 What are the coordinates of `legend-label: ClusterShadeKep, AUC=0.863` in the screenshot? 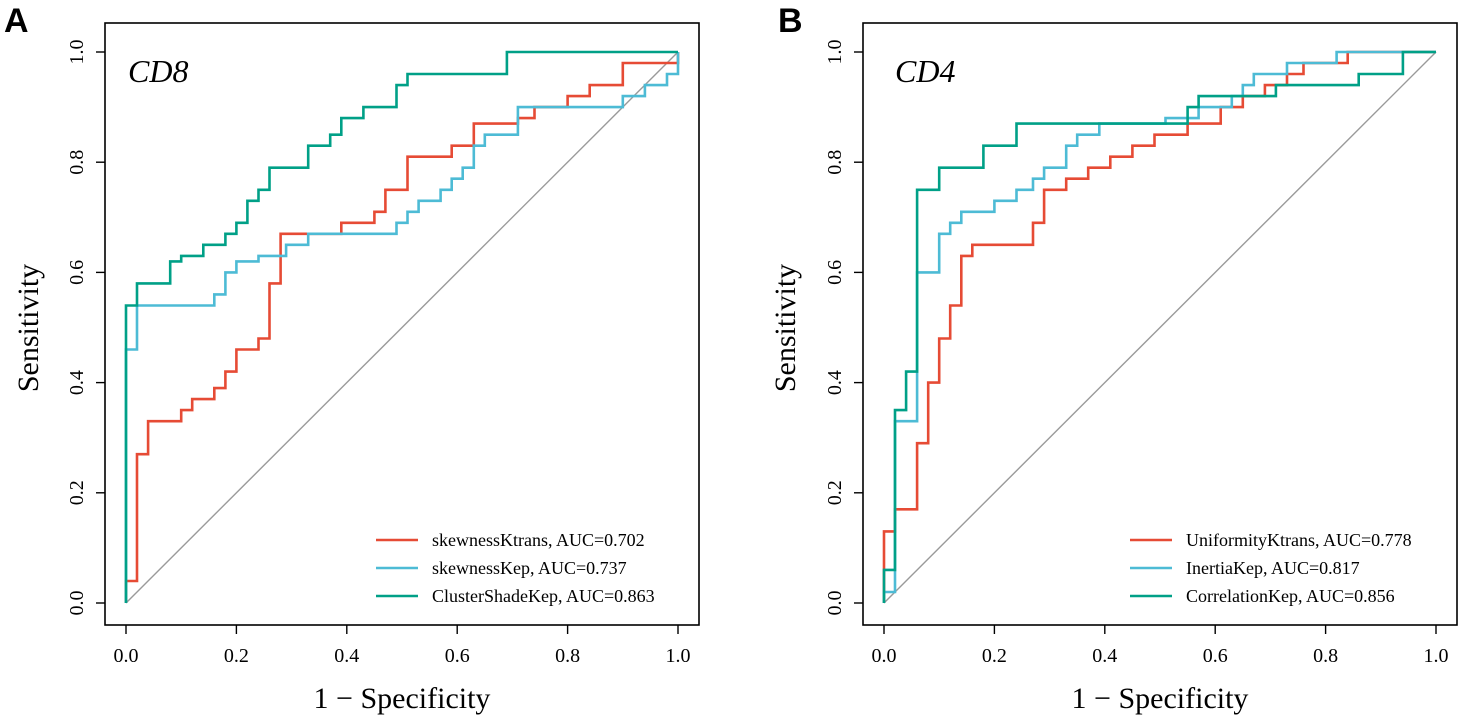 It's located at (543, 596).